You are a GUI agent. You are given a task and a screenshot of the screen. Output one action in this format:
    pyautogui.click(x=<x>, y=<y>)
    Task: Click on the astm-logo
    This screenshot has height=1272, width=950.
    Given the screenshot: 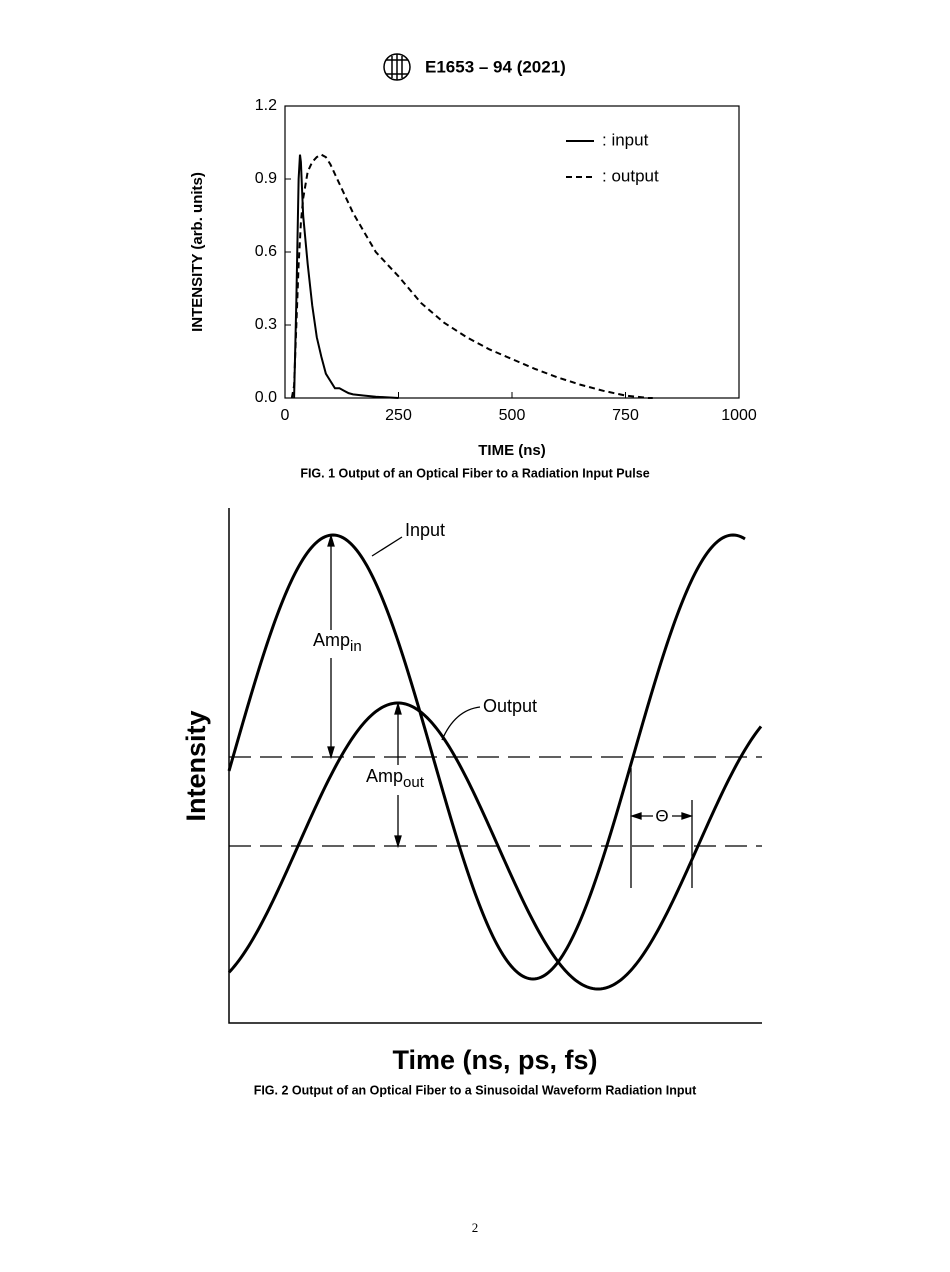 What is the action you would take?
    pyautogui.click(x=397, y=67)
    